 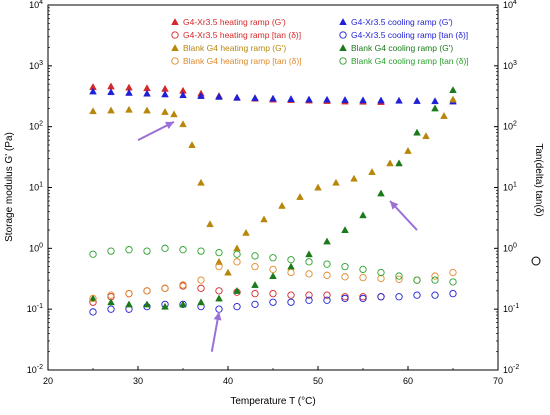 I want to click on legend-label: G4-Xr3.5 cooling ramp [tan (δ)], so click(x=409, y=35).